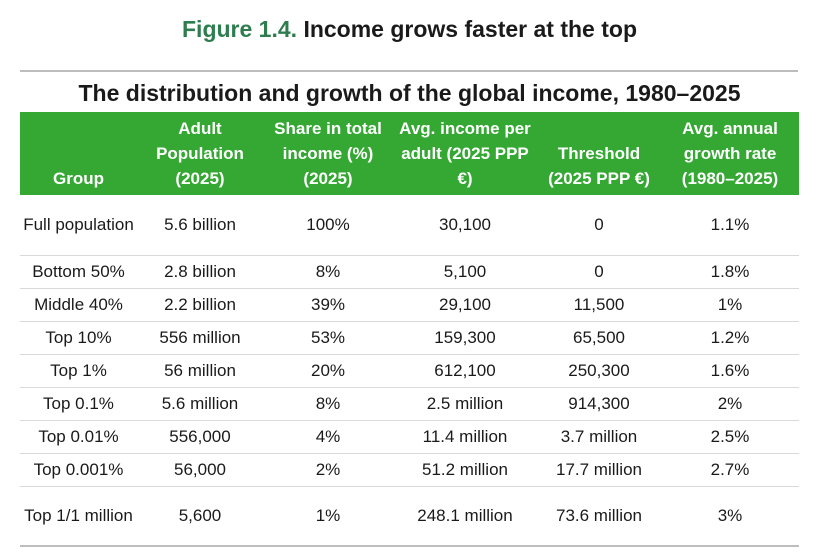 This screenshot has height=553, width=819. Describe the element at coordinates (200, 305) in the screenshot. I see `cell-adult-population: 2.2 billion` at that location.